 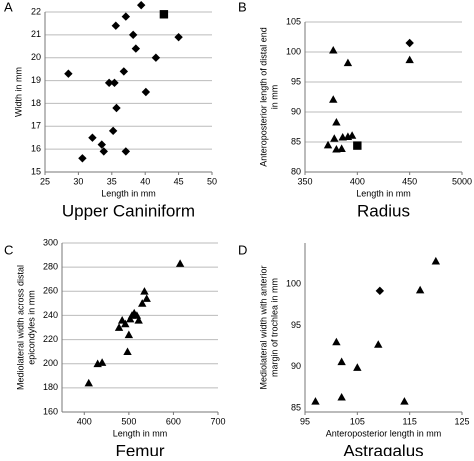 I want to click on panel-caption: Upper Caniniform, so click(x=128, y=210).